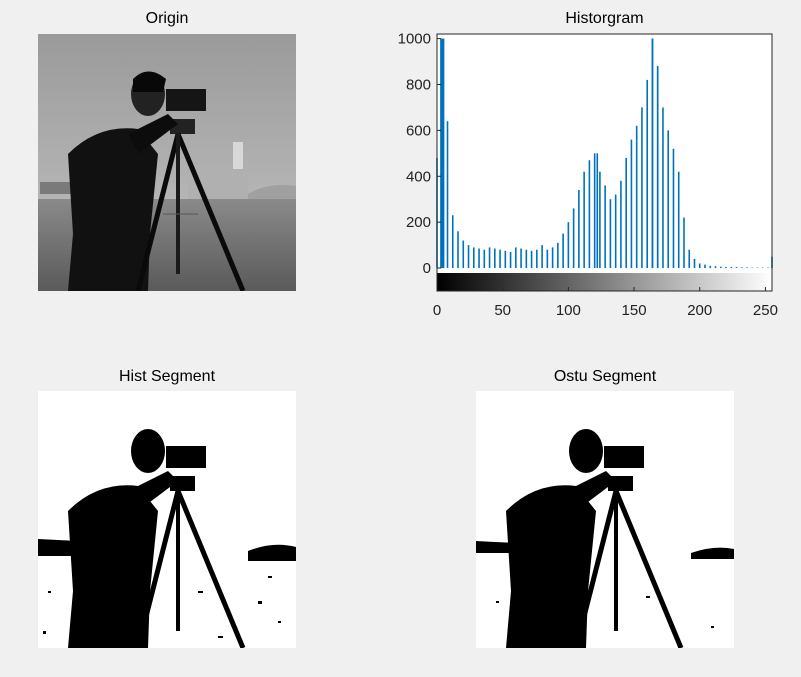 Image resolution: width=801 pixels, height=677 pixels. What do you see at coordinates (418, 176) in the screenshot?
I see `y-tick-label: 400` at bounding box center [418, 176].